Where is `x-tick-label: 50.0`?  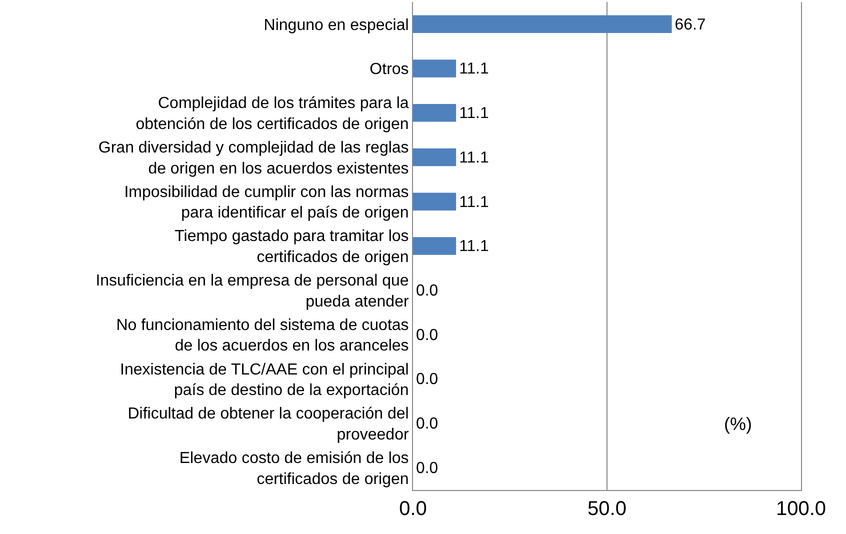 x-tick-label: 50.0 is located at coordinates (607, 509).